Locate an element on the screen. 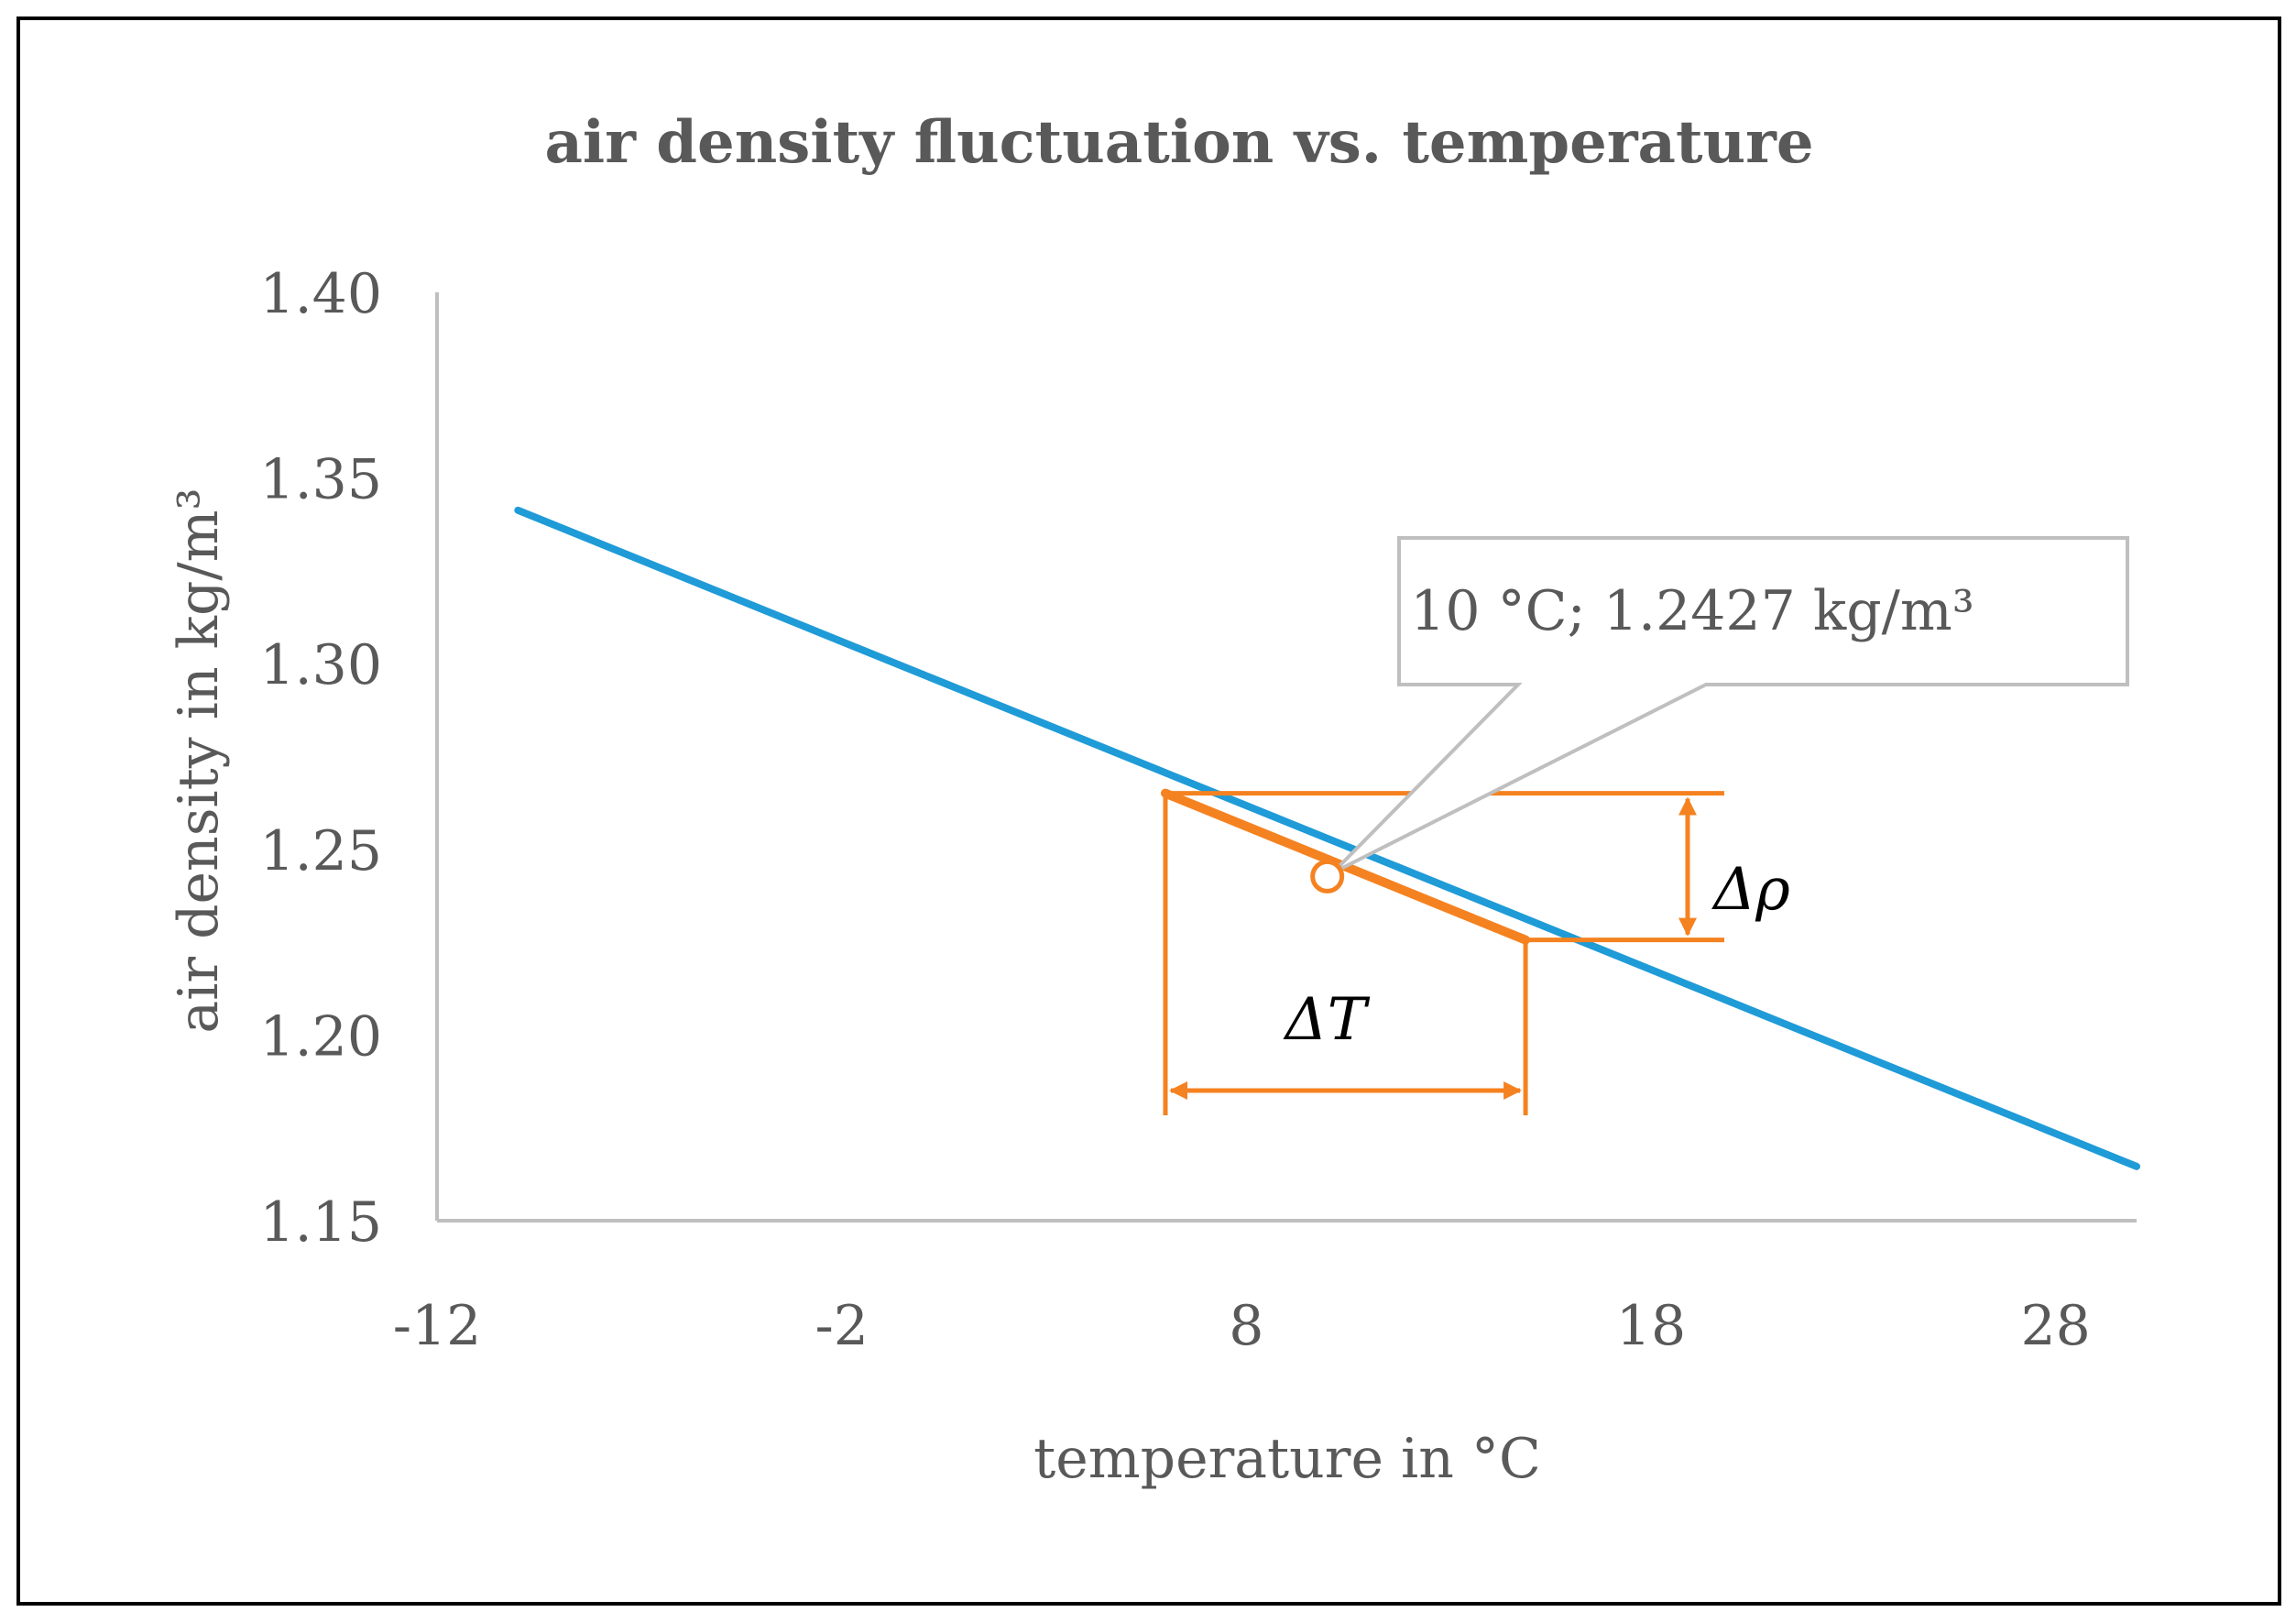 This screenshot has width=2296, height=1623. x-tick-label: 28 is located at coordinates (2055, 1326).